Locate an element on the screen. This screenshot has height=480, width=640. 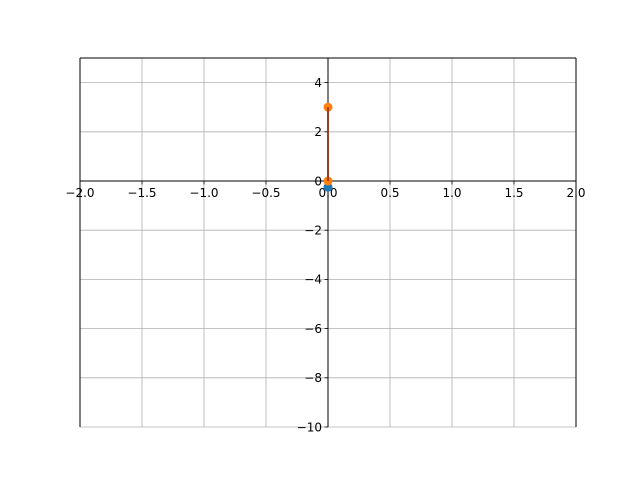
y-tick-label-3: −4 is located at coordinates (313, 280).